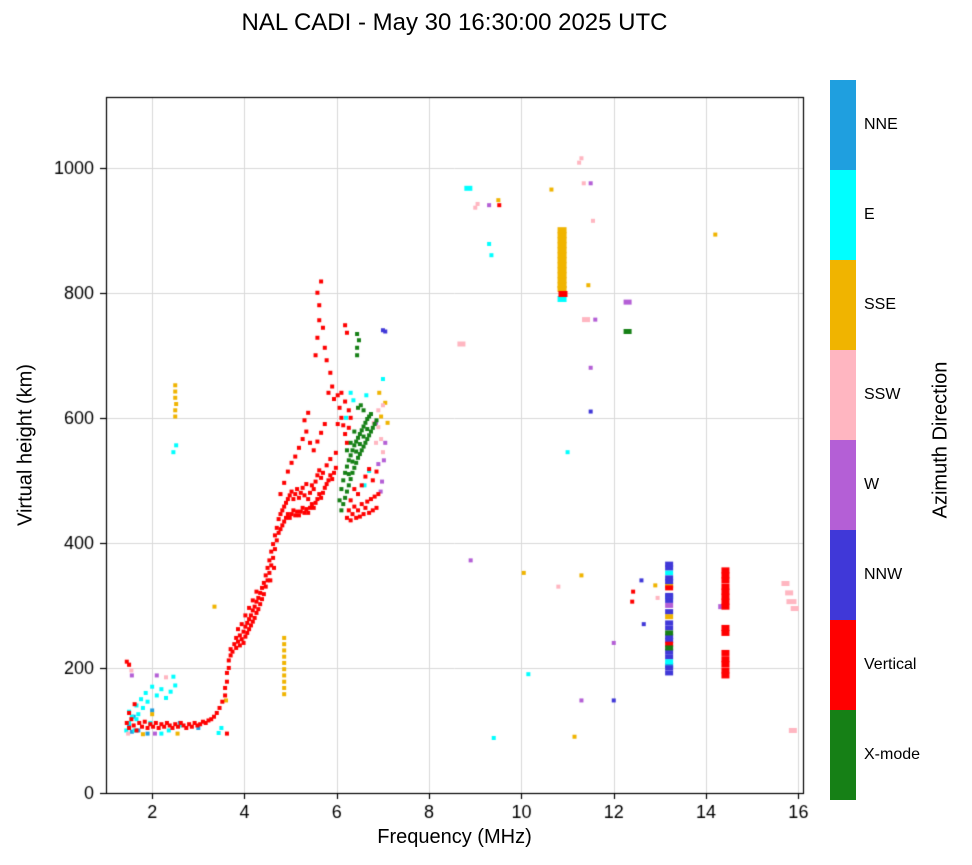 The width and height of the screenshot is (972, 865). Describe the element at coordinates (843, 305) in the screenshot. I see `legend-swatch-sse` at that location.